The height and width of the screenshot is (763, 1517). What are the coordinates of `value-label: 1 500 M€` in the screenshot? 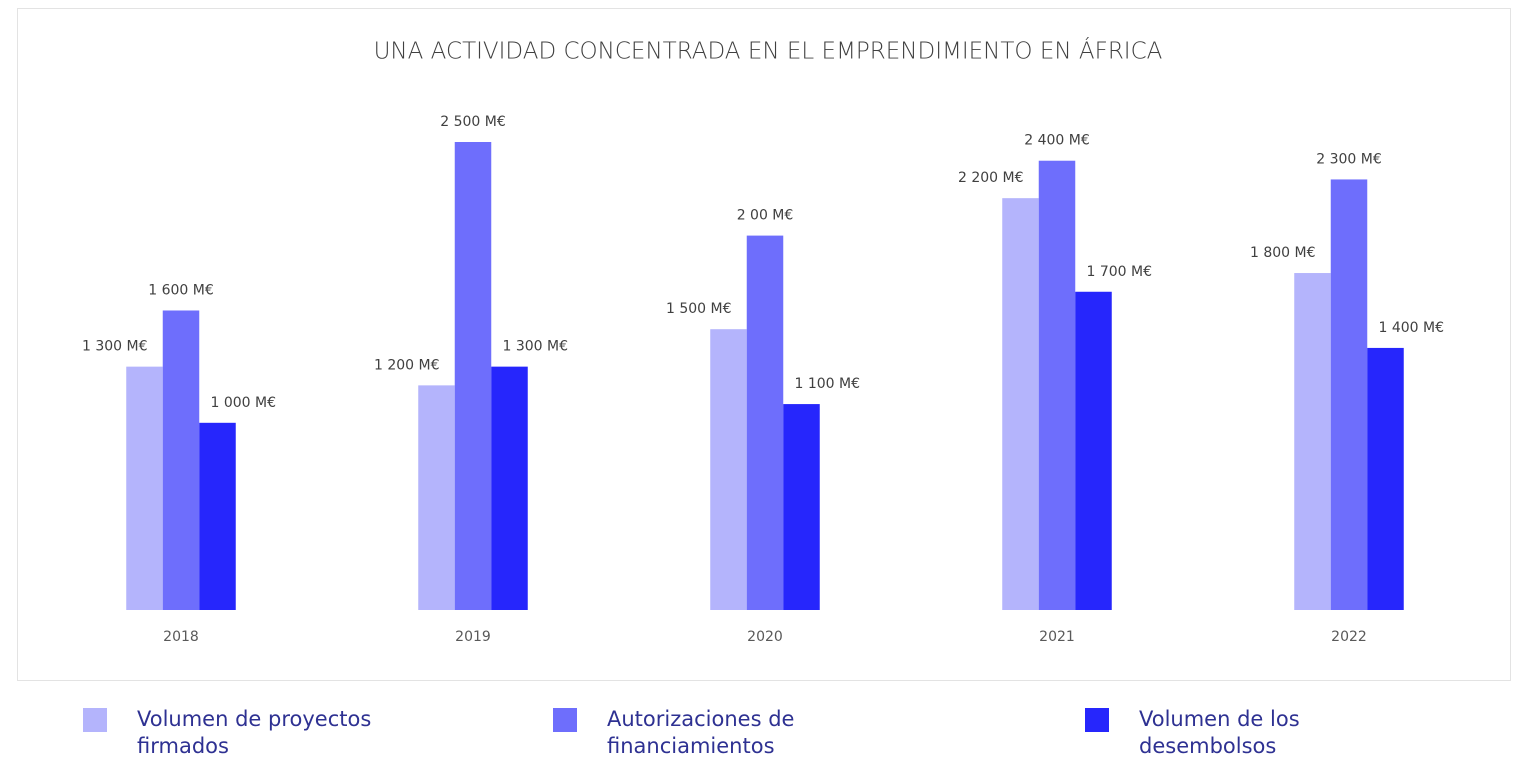 It's located at (699, 309).